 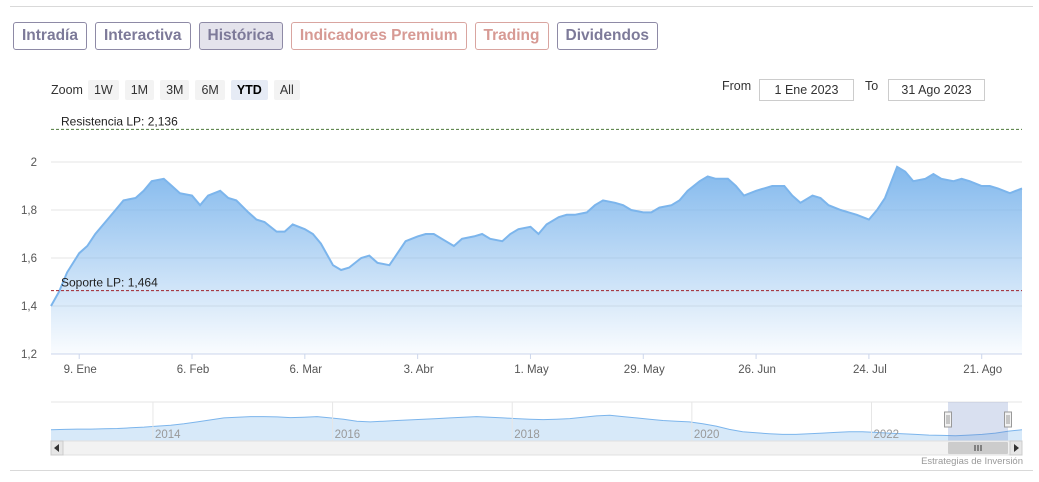 What do you see at coordinates (240, 36) in the screenshot?
I see `tab-histórica: Histórica` at bounding box center [240, 36].